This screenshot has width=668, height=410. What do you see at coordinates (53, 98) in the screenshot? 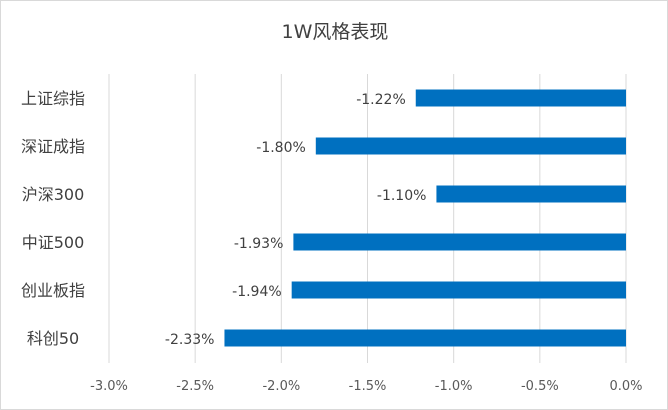
I see `category-label: 上证综指` at bounding box center [53, 98].